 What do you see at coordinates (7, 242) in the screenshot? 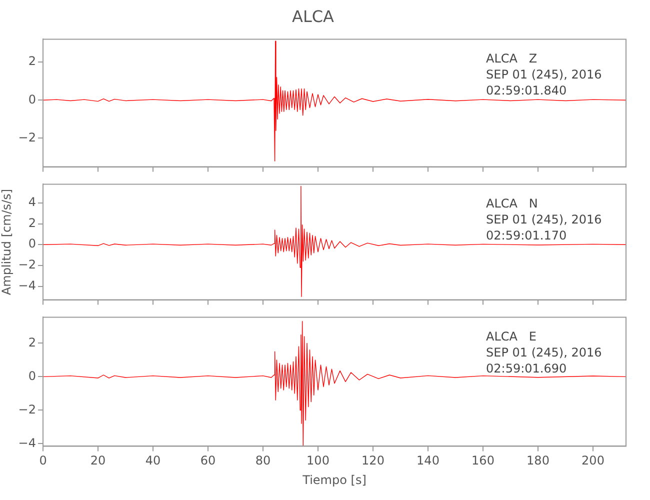
I see `y-axis-title: Amplitud [cm/s/s]` at bounding box center [7, 242].